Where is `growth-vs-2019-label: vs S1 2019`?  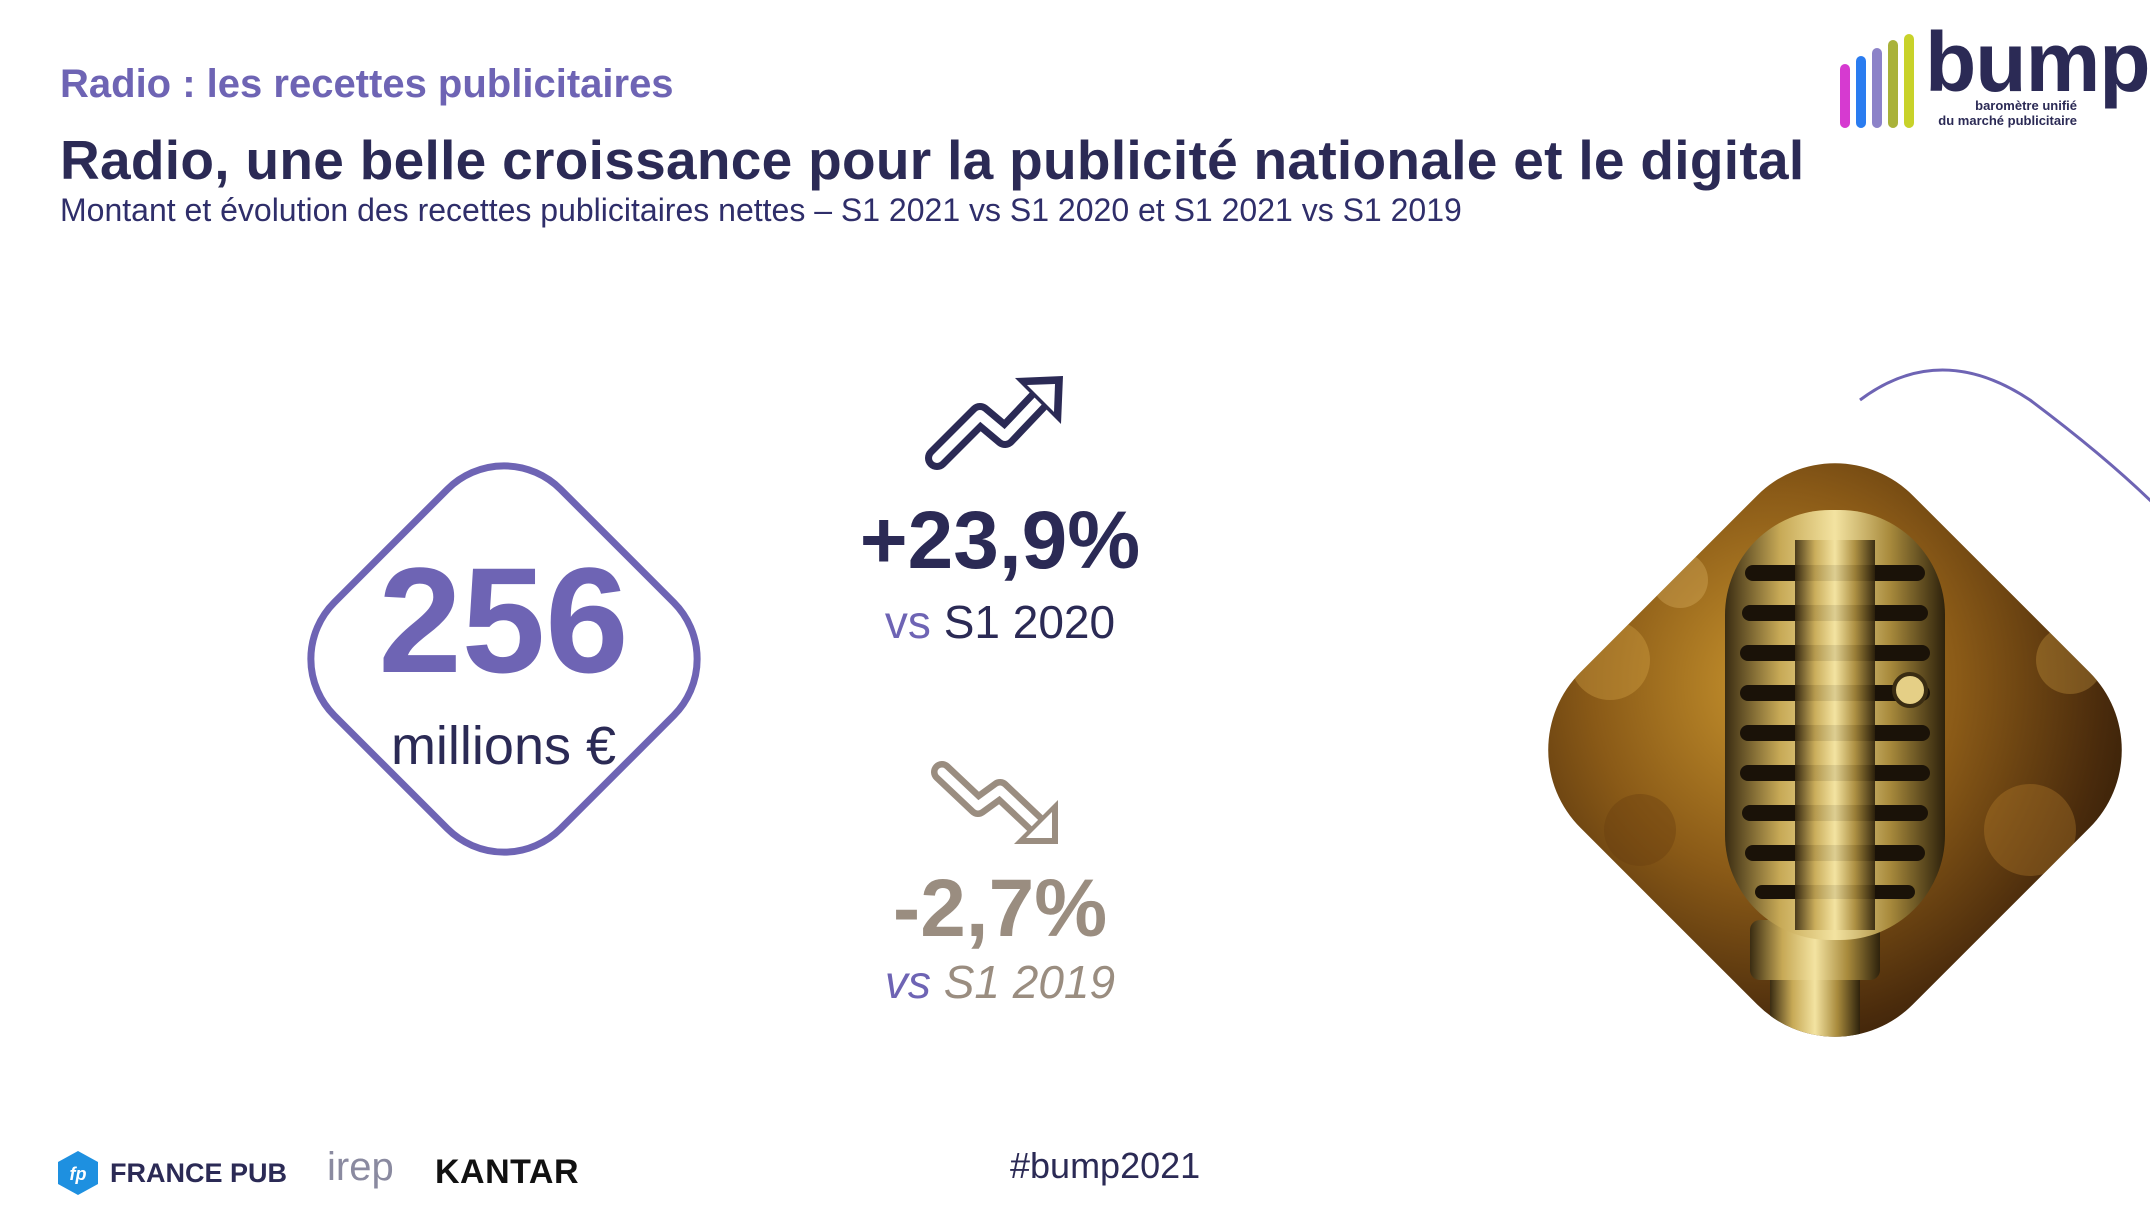 growth-vs-2019-label: vs S1 2019 is located at coordinates (1000, 982).